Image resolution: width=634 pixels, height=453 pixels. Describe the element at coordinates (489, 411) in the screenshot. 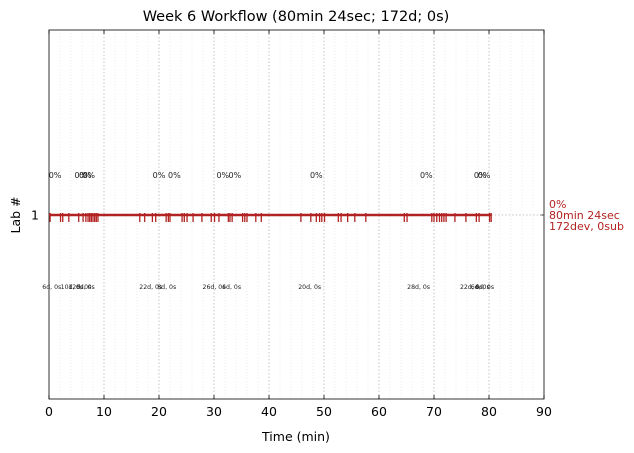

I see `x-tick-label: 80` at that location.